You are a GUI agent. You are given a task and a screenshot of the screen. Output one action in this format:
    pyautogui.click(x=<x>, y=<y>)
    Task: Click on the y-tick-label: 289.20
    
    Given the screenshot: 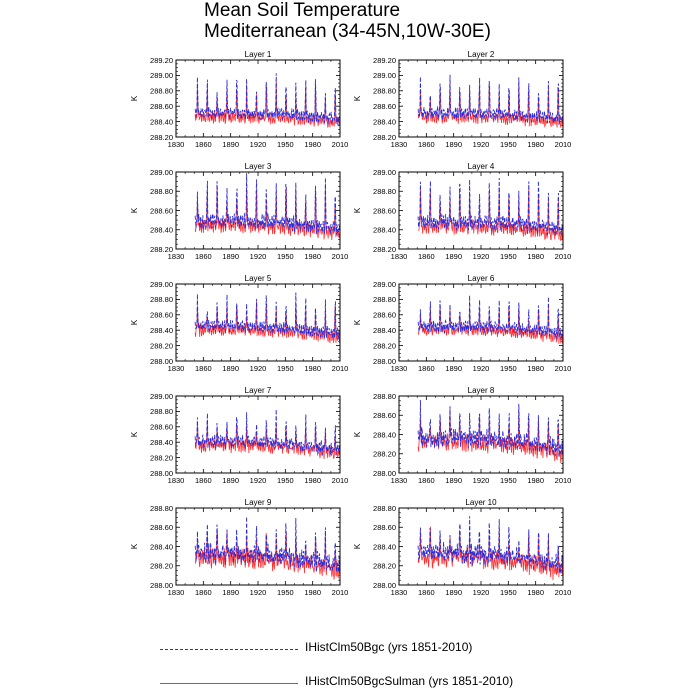 What is the action you would take?
    pyautogui.click(x=384, y=60)
    